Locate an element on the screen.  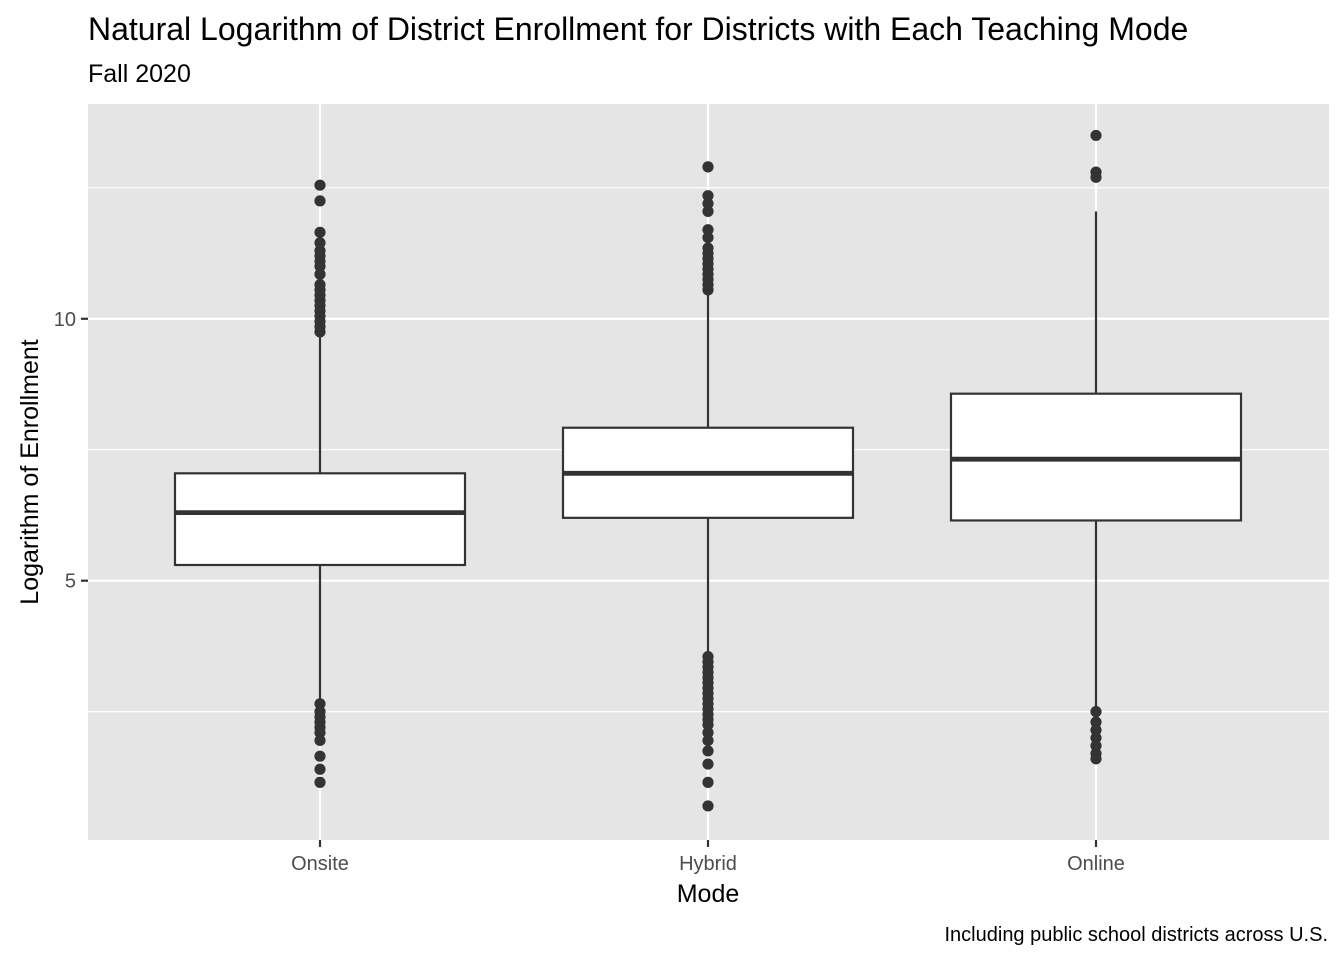
y-tick-label: 5 is located at coordinates (70, 582).